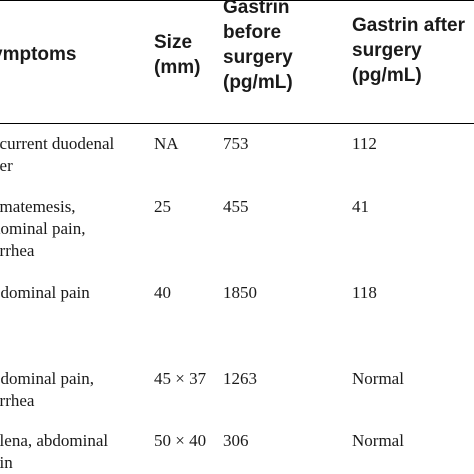  What do you see at coordinates (237, 123) in the screenshot?
I see `header-rule` at bounding box center [237, 123].